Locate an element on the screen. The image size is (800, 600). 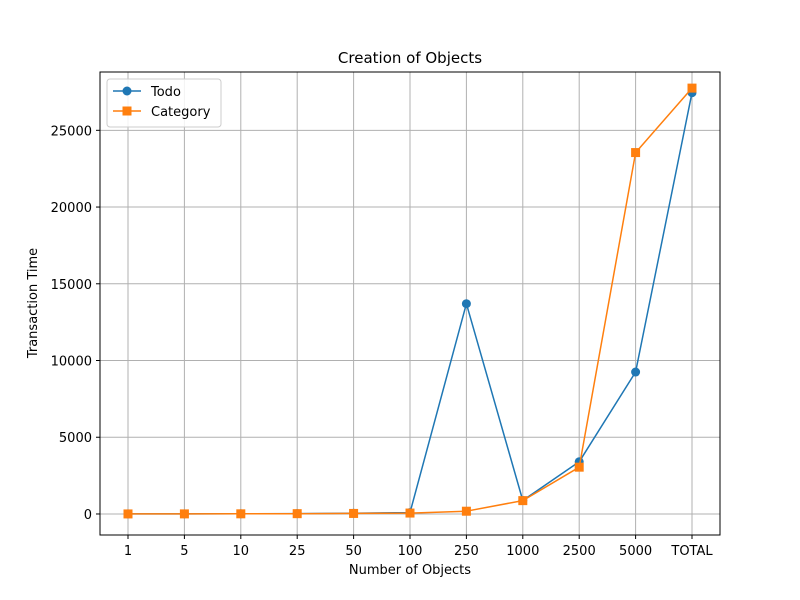
x-tick-label: 50 is located at coordinates (353, 551).